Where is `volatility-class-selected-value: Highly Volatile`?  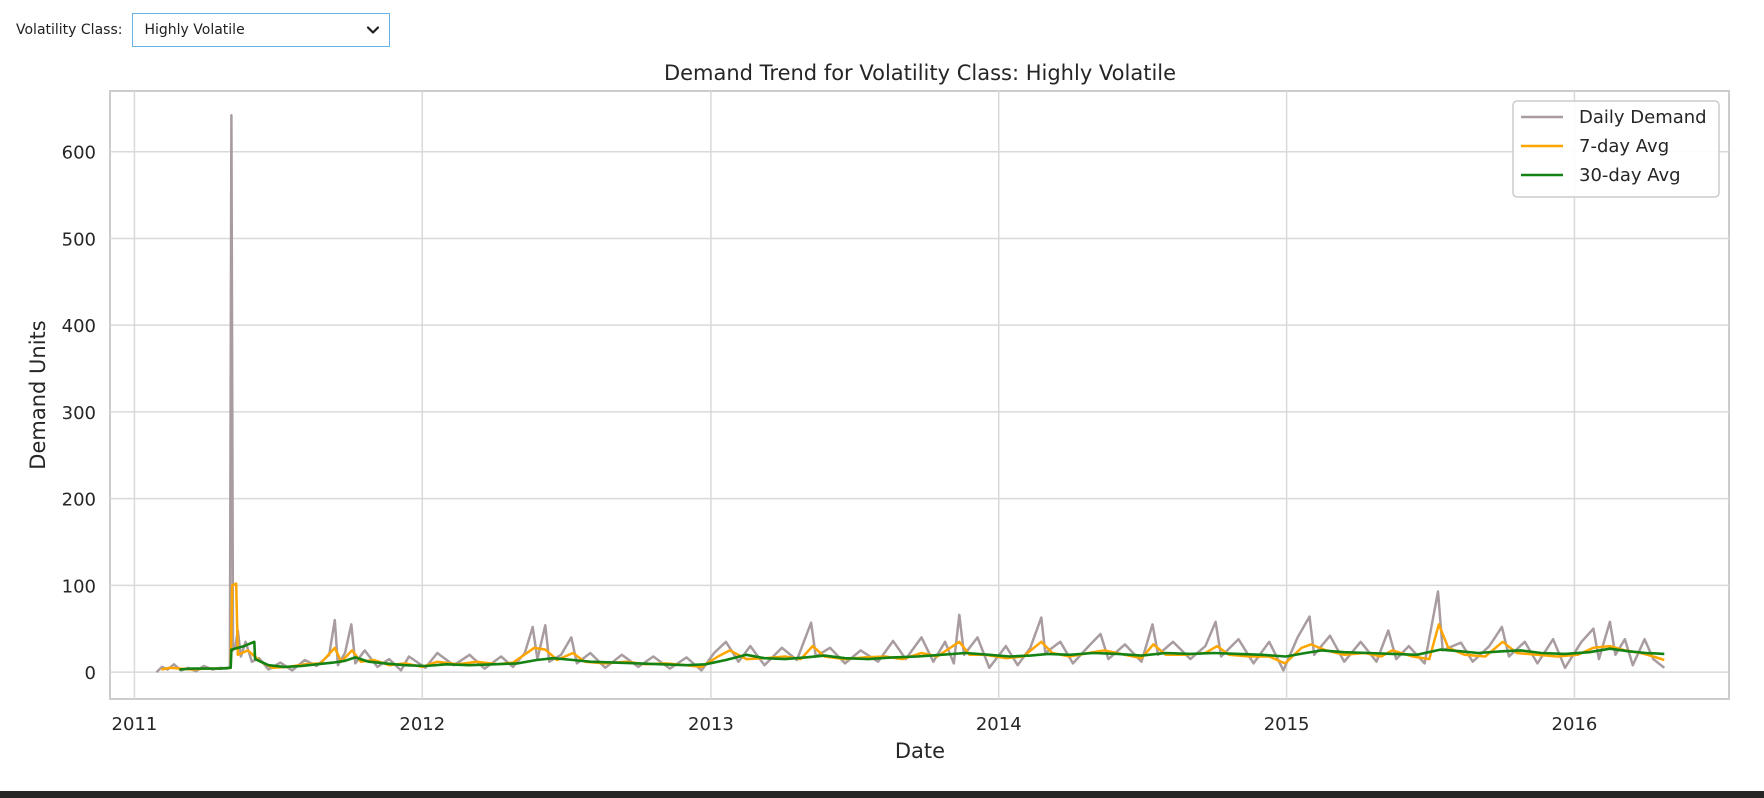
volatility-class-selected-value: Highly Volatile is located at coordinates (194, 30).